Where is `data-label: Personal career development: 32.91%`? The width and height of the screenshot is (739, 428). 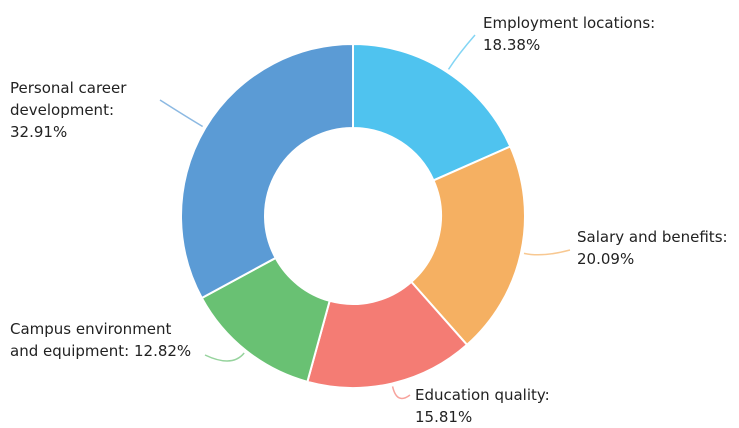
data-label: Personal career development: 32.91% is located at coordinates (68, 110).